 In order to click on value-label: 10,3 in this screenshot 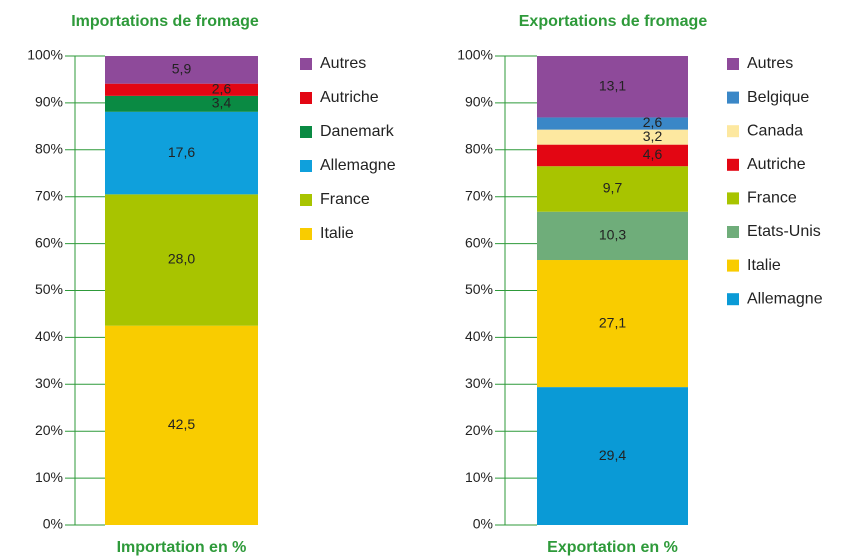, I will do `click(612, 235)`.